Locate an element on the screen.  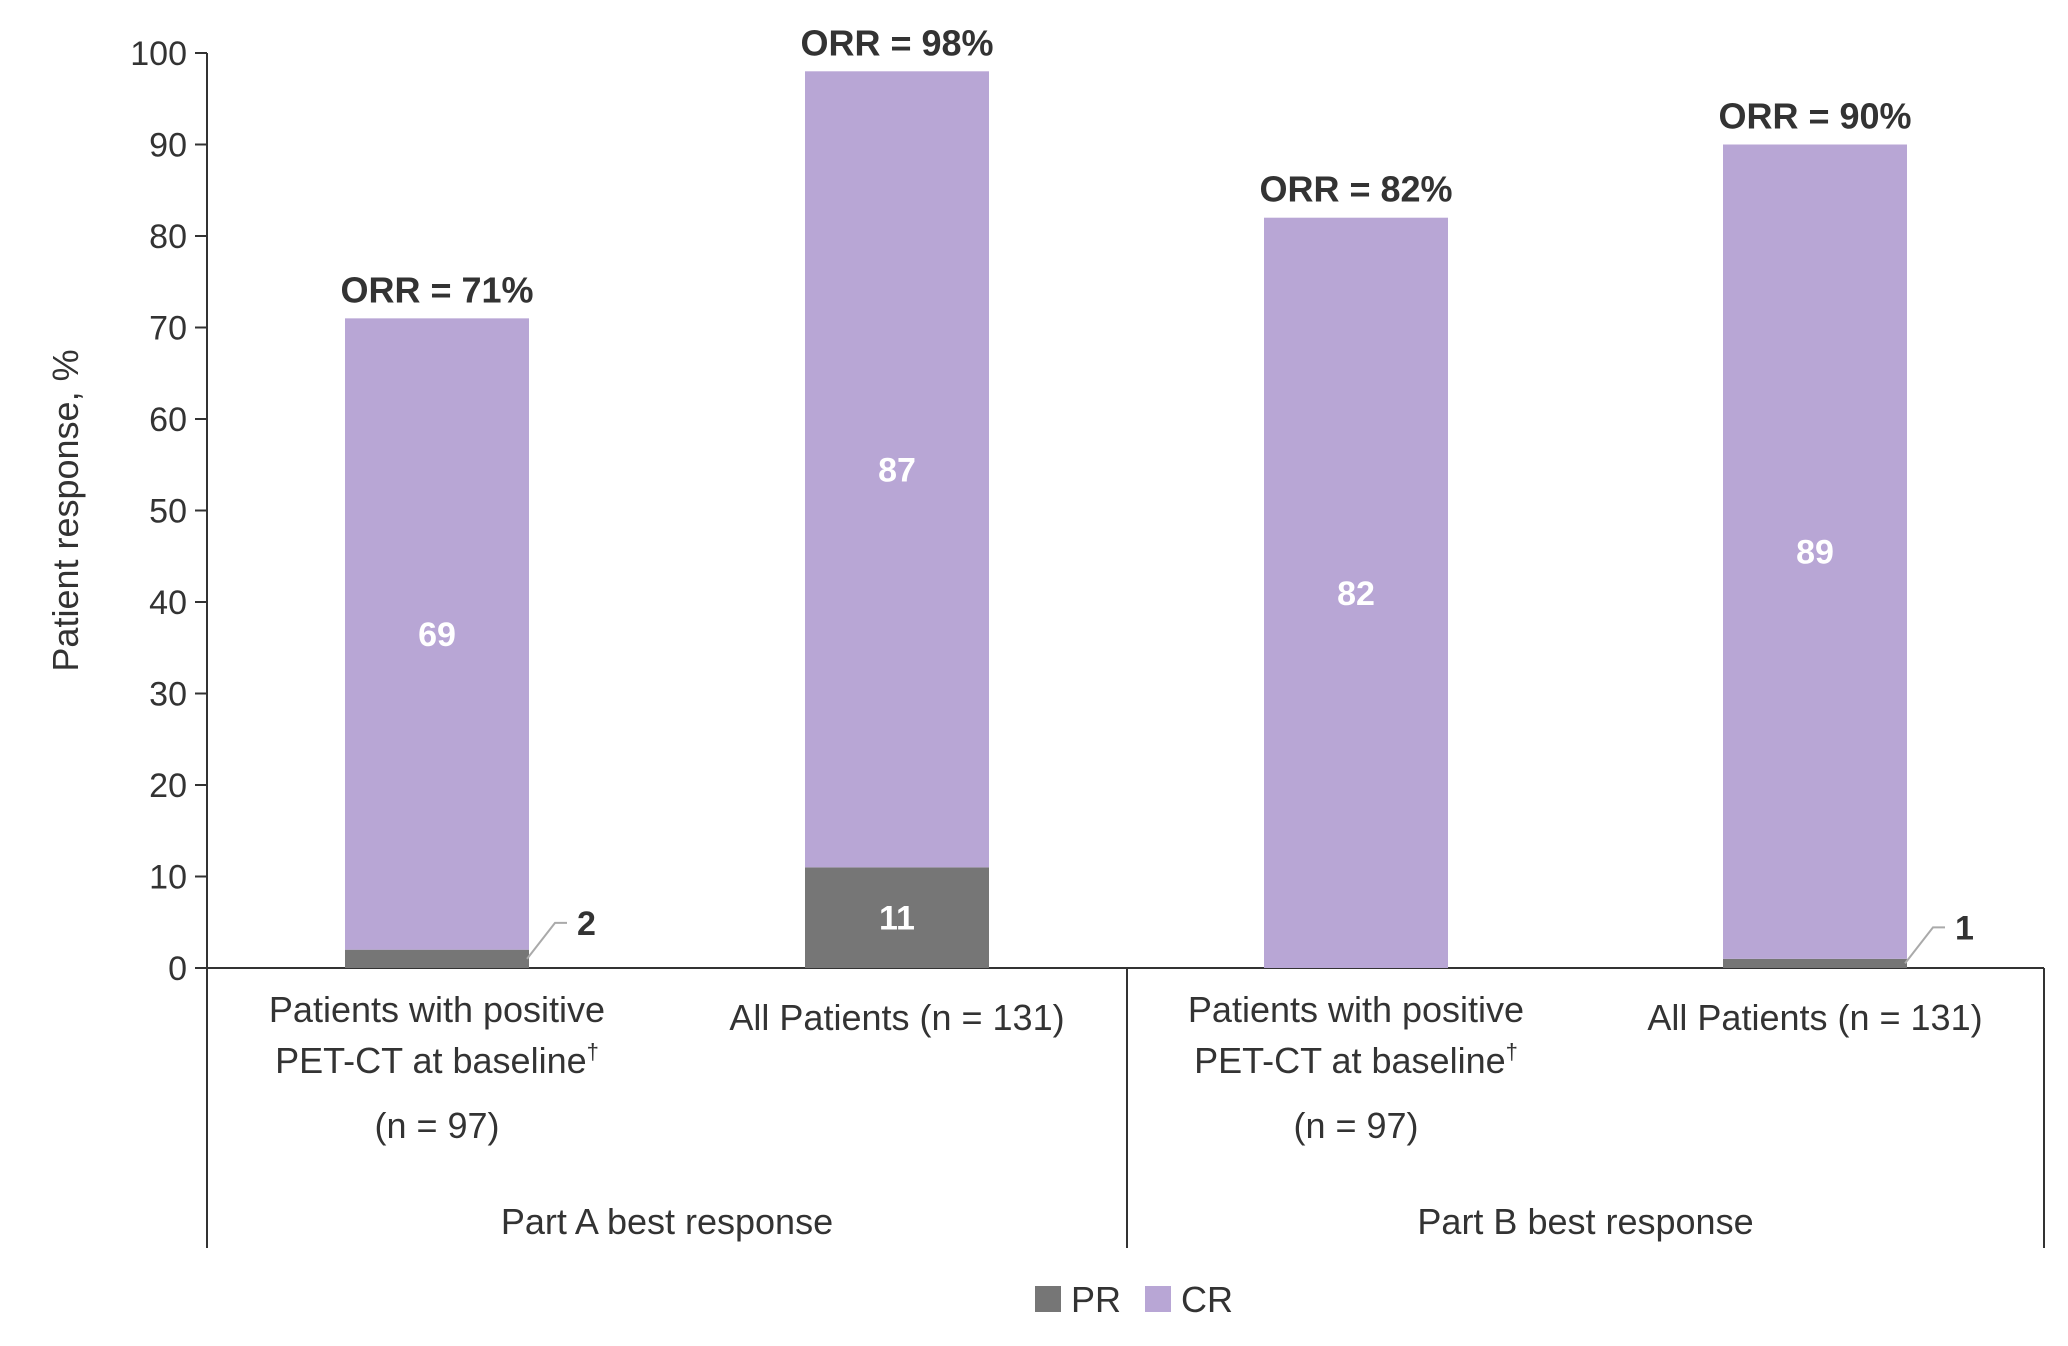
cr-value-label: 89 is located at coordinates (1815, 553).